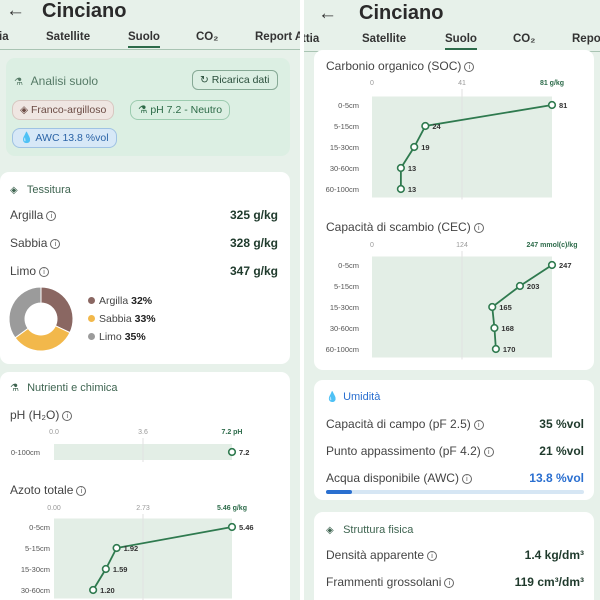 The width and height of the screenshot is (600, 600). Describe the element at coordinates (452, 13) in the screenshot. I see `app-bar: ← Cinciano` at that location.